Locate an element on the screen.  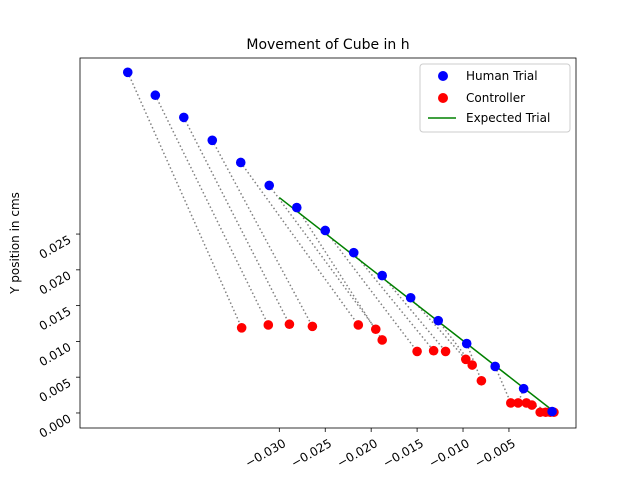
x-tick-label: −0.025 is located at coordinates (311, 453).